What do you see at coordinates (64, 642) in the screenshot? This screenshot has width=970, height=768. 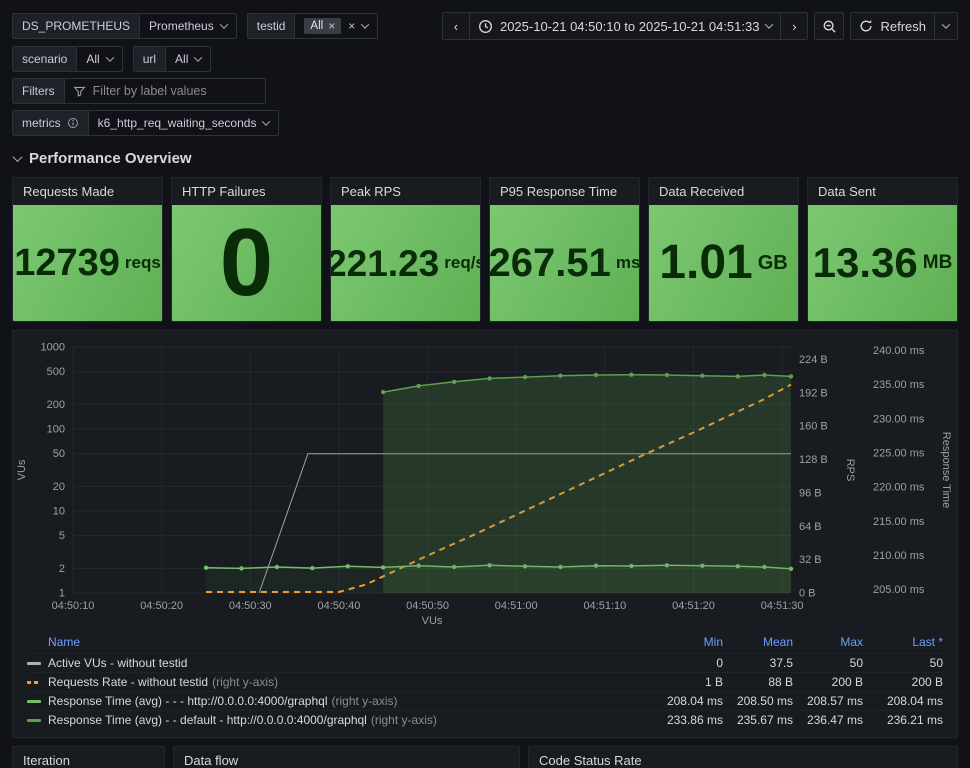 I see `legend-col-name: Name` at bounding box center [64, 642].